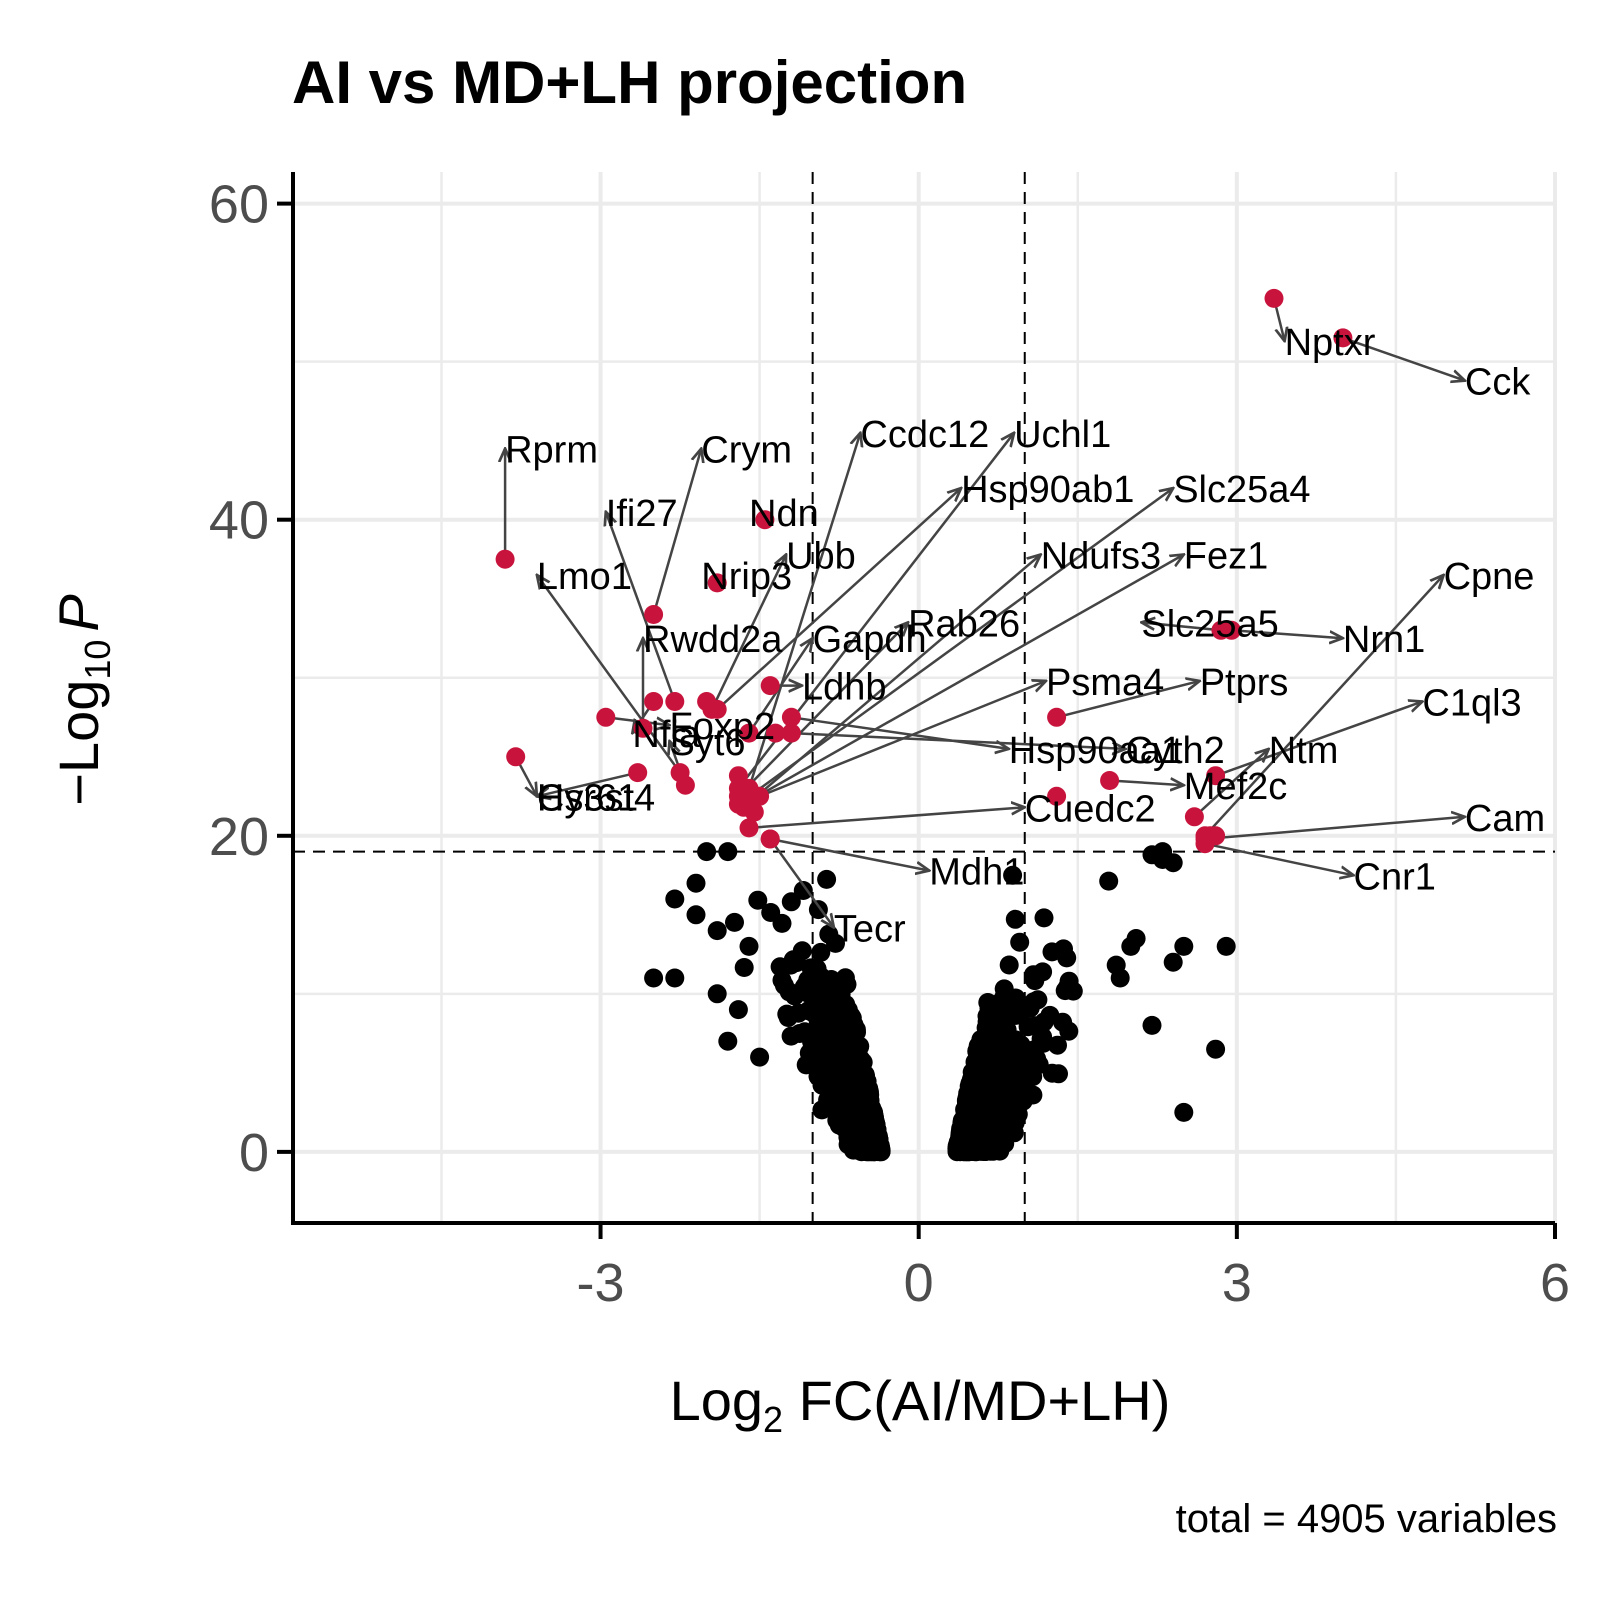 This screenshot has height=1600, width=1600. Describe the element at coordinates (1101, 557) in the screenshot. I see `gene-label: Ndufs3` at that location.